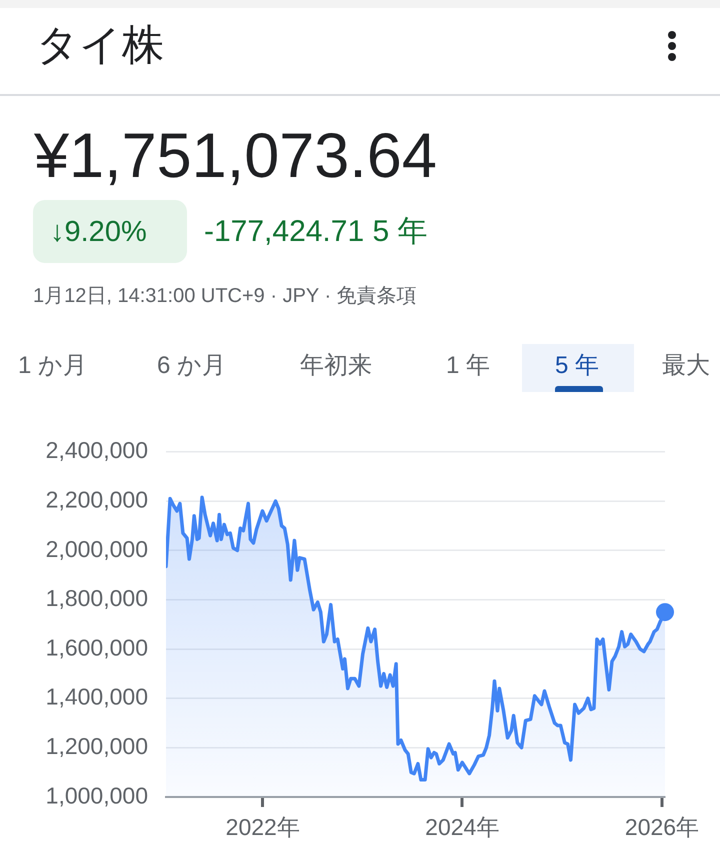  I want to click on x-tick-label: 2024年, so click(462, 827).